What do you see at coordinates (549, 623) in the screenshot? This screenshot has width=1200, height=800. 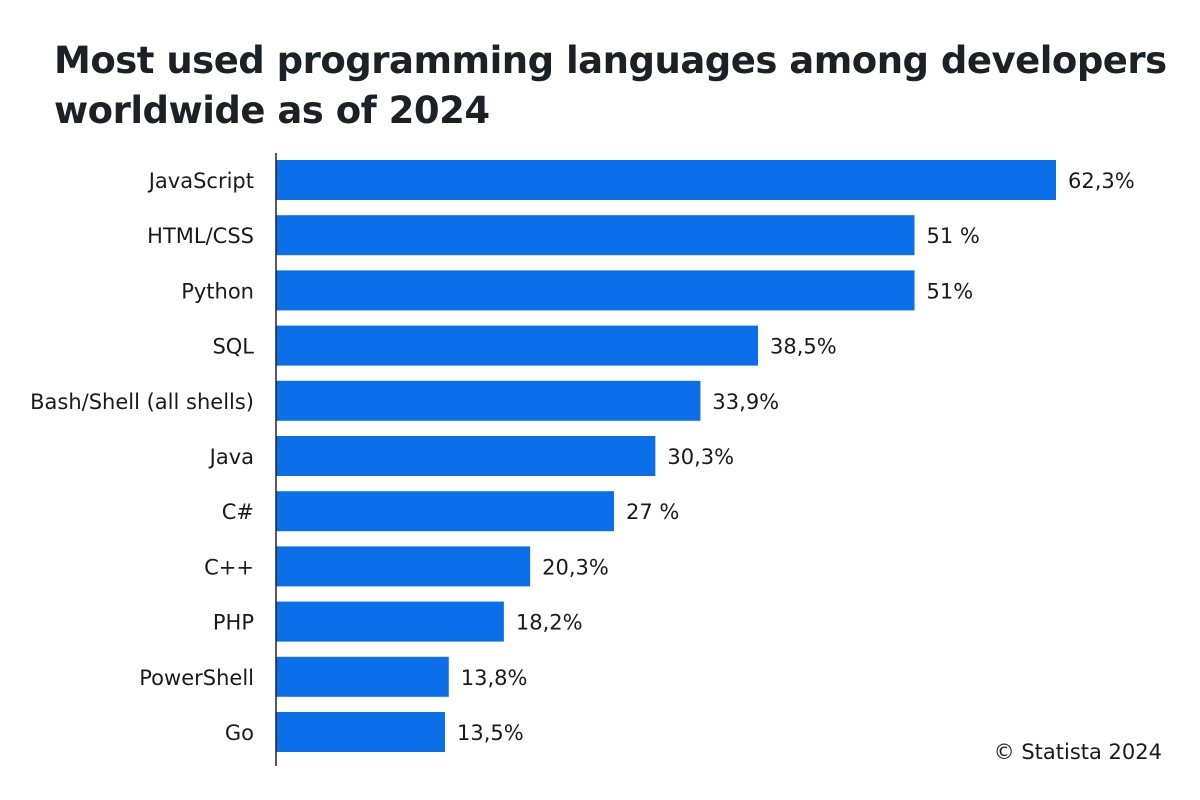 I see `value-label: 18,2%` at bounding box center [549, 623].